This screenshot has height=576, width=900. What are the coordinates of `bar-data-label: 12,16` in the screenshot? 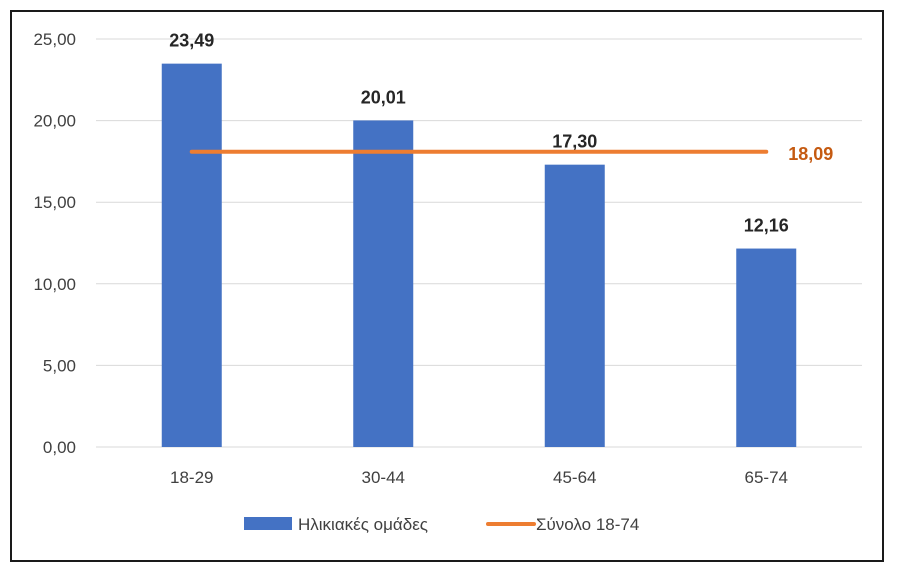 It's located at (766, 226).